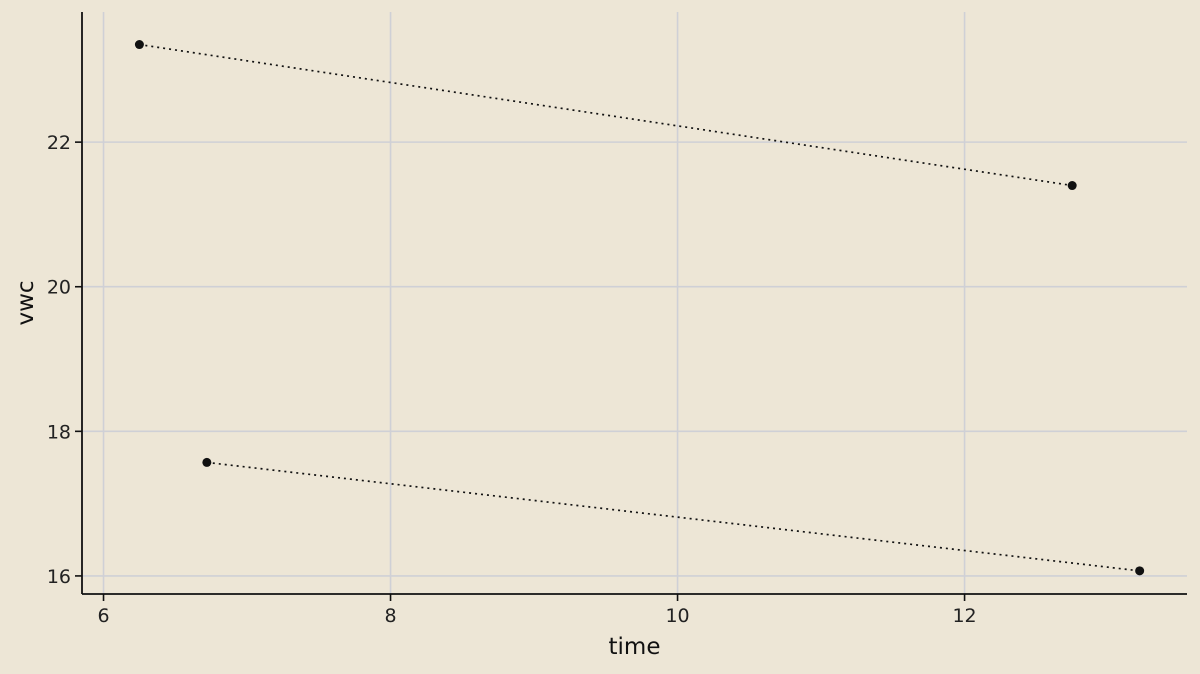 The width and height of the screenshot is (1200, 674). Describe the element at coordinates (635, 647) in the screenshot. I see `x-axis-title: time` at that location.